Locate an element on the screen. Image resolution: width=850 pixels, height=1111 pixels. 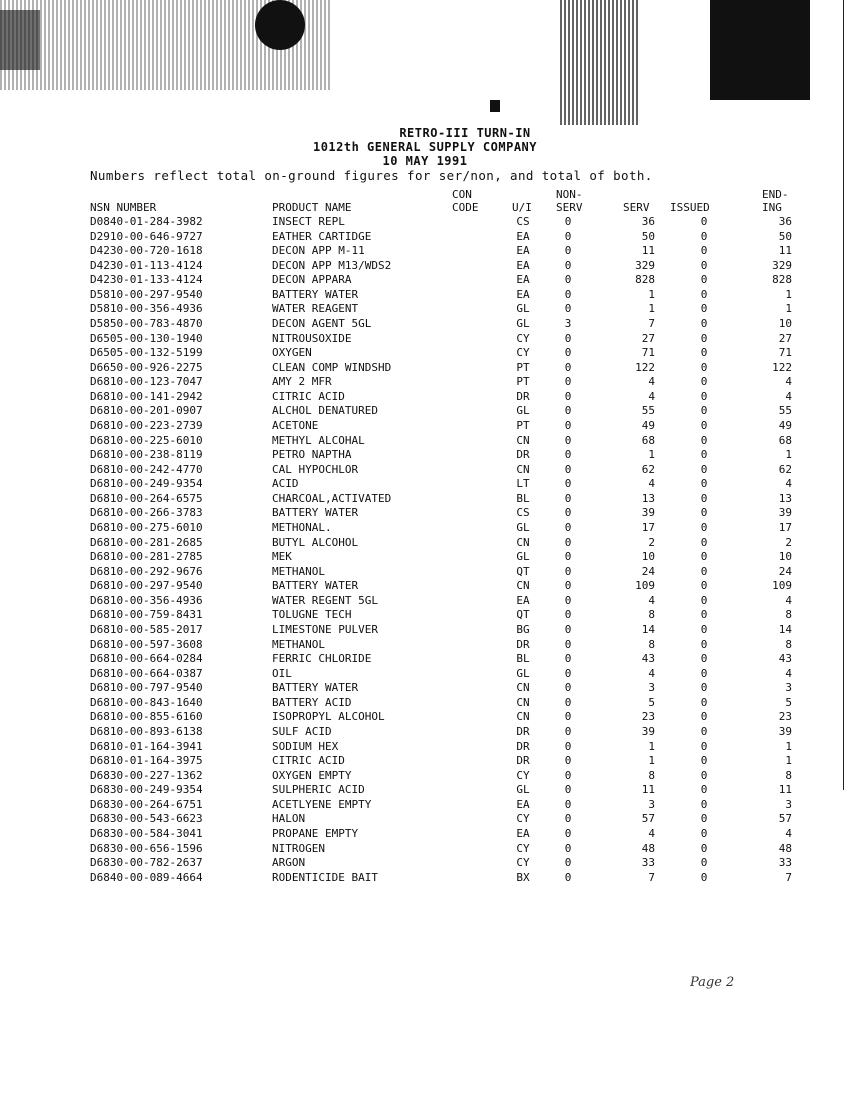
col-con-code-1: CON is located at coordinates (462, 194).